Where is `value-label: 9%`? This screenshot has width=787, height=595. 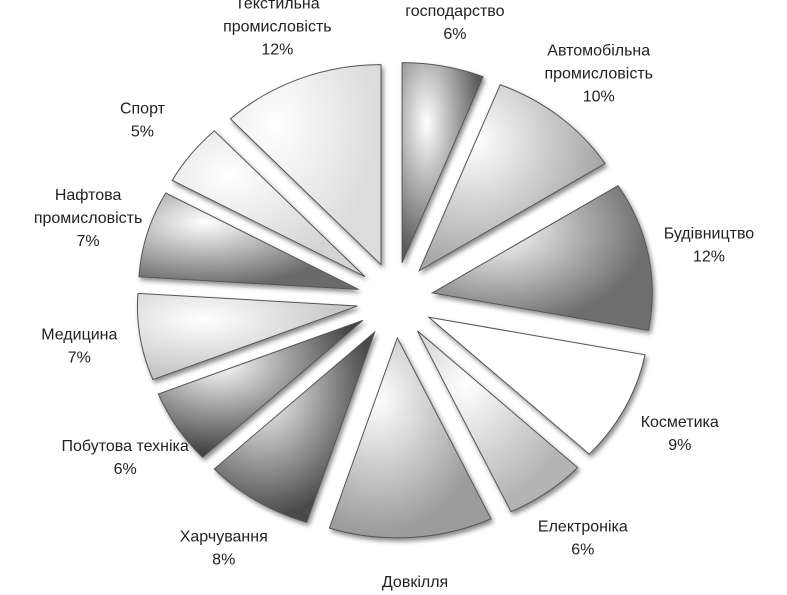 value-label: 9% is located at coordinates (679, 445).